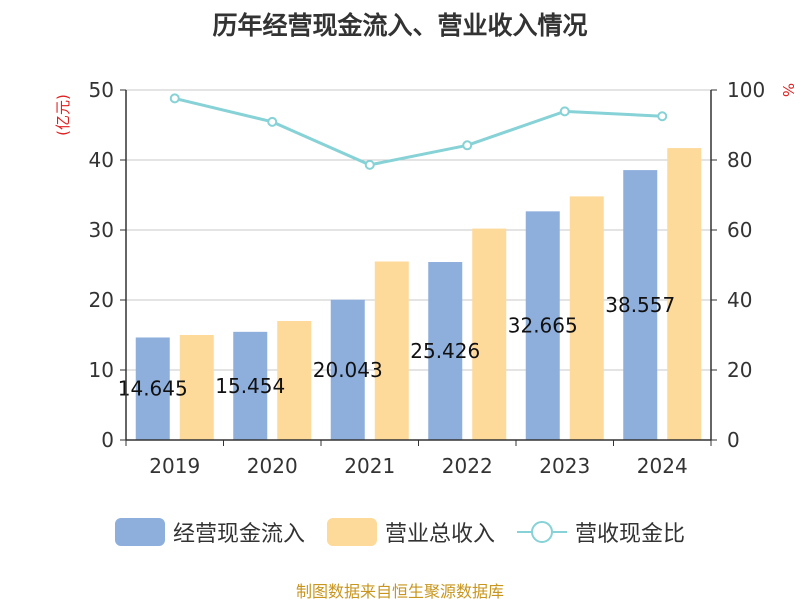 The height and width of the screenshot is (602, 800). I want to click on y2-tick-label: 100, so click(746, 90).